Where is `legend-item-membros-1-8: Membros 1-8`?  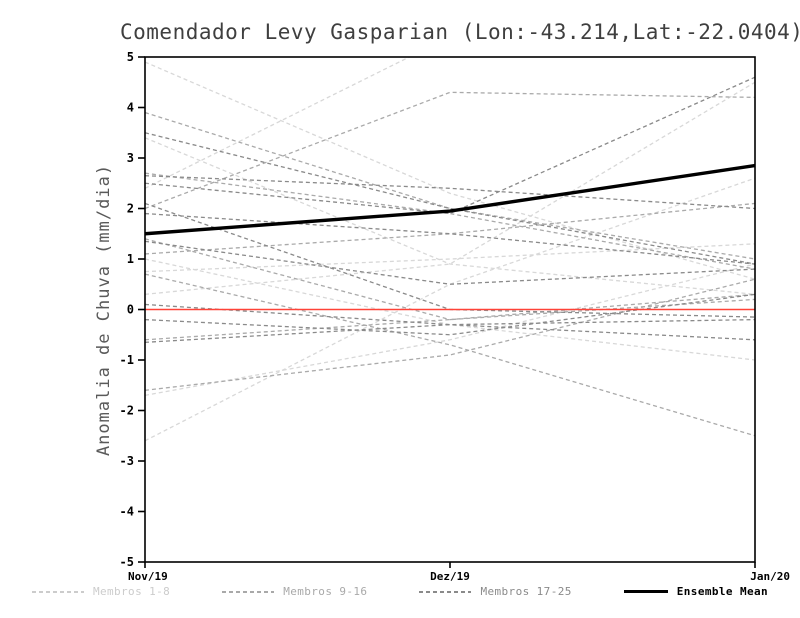 legend-item-membros-1-8: Membros 1-8 is located at coordinates (101, 591).